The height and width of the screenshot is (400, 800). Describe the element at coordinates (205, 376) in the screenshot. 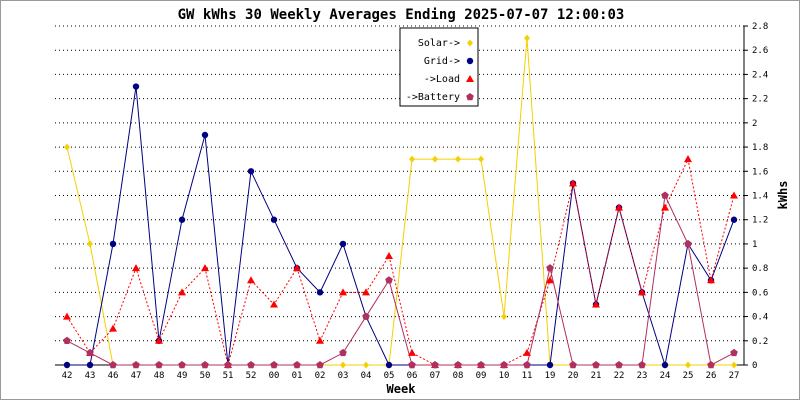

I see `x-tick-label: 50` at that location.